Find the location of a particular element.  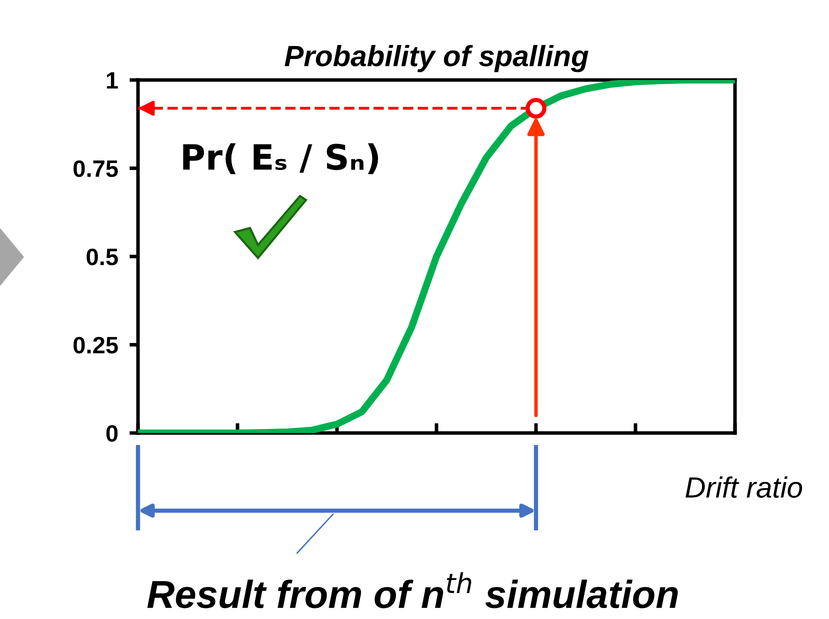

y-tick-label: 1 is located at coordinates (112, 80).